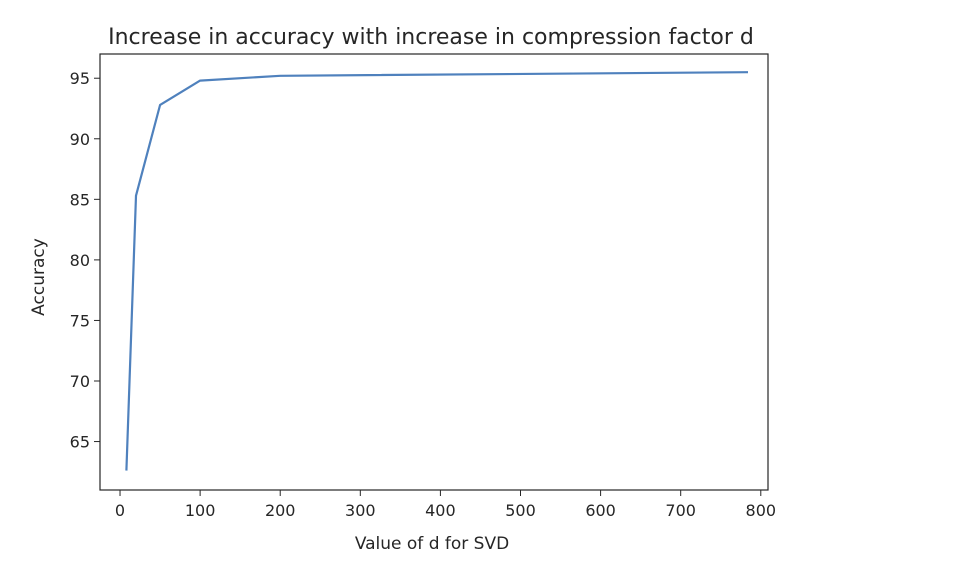 The height and width of the screenshot is (576, 970). I want to click on y-tick-label: 65, so click(80, 442).